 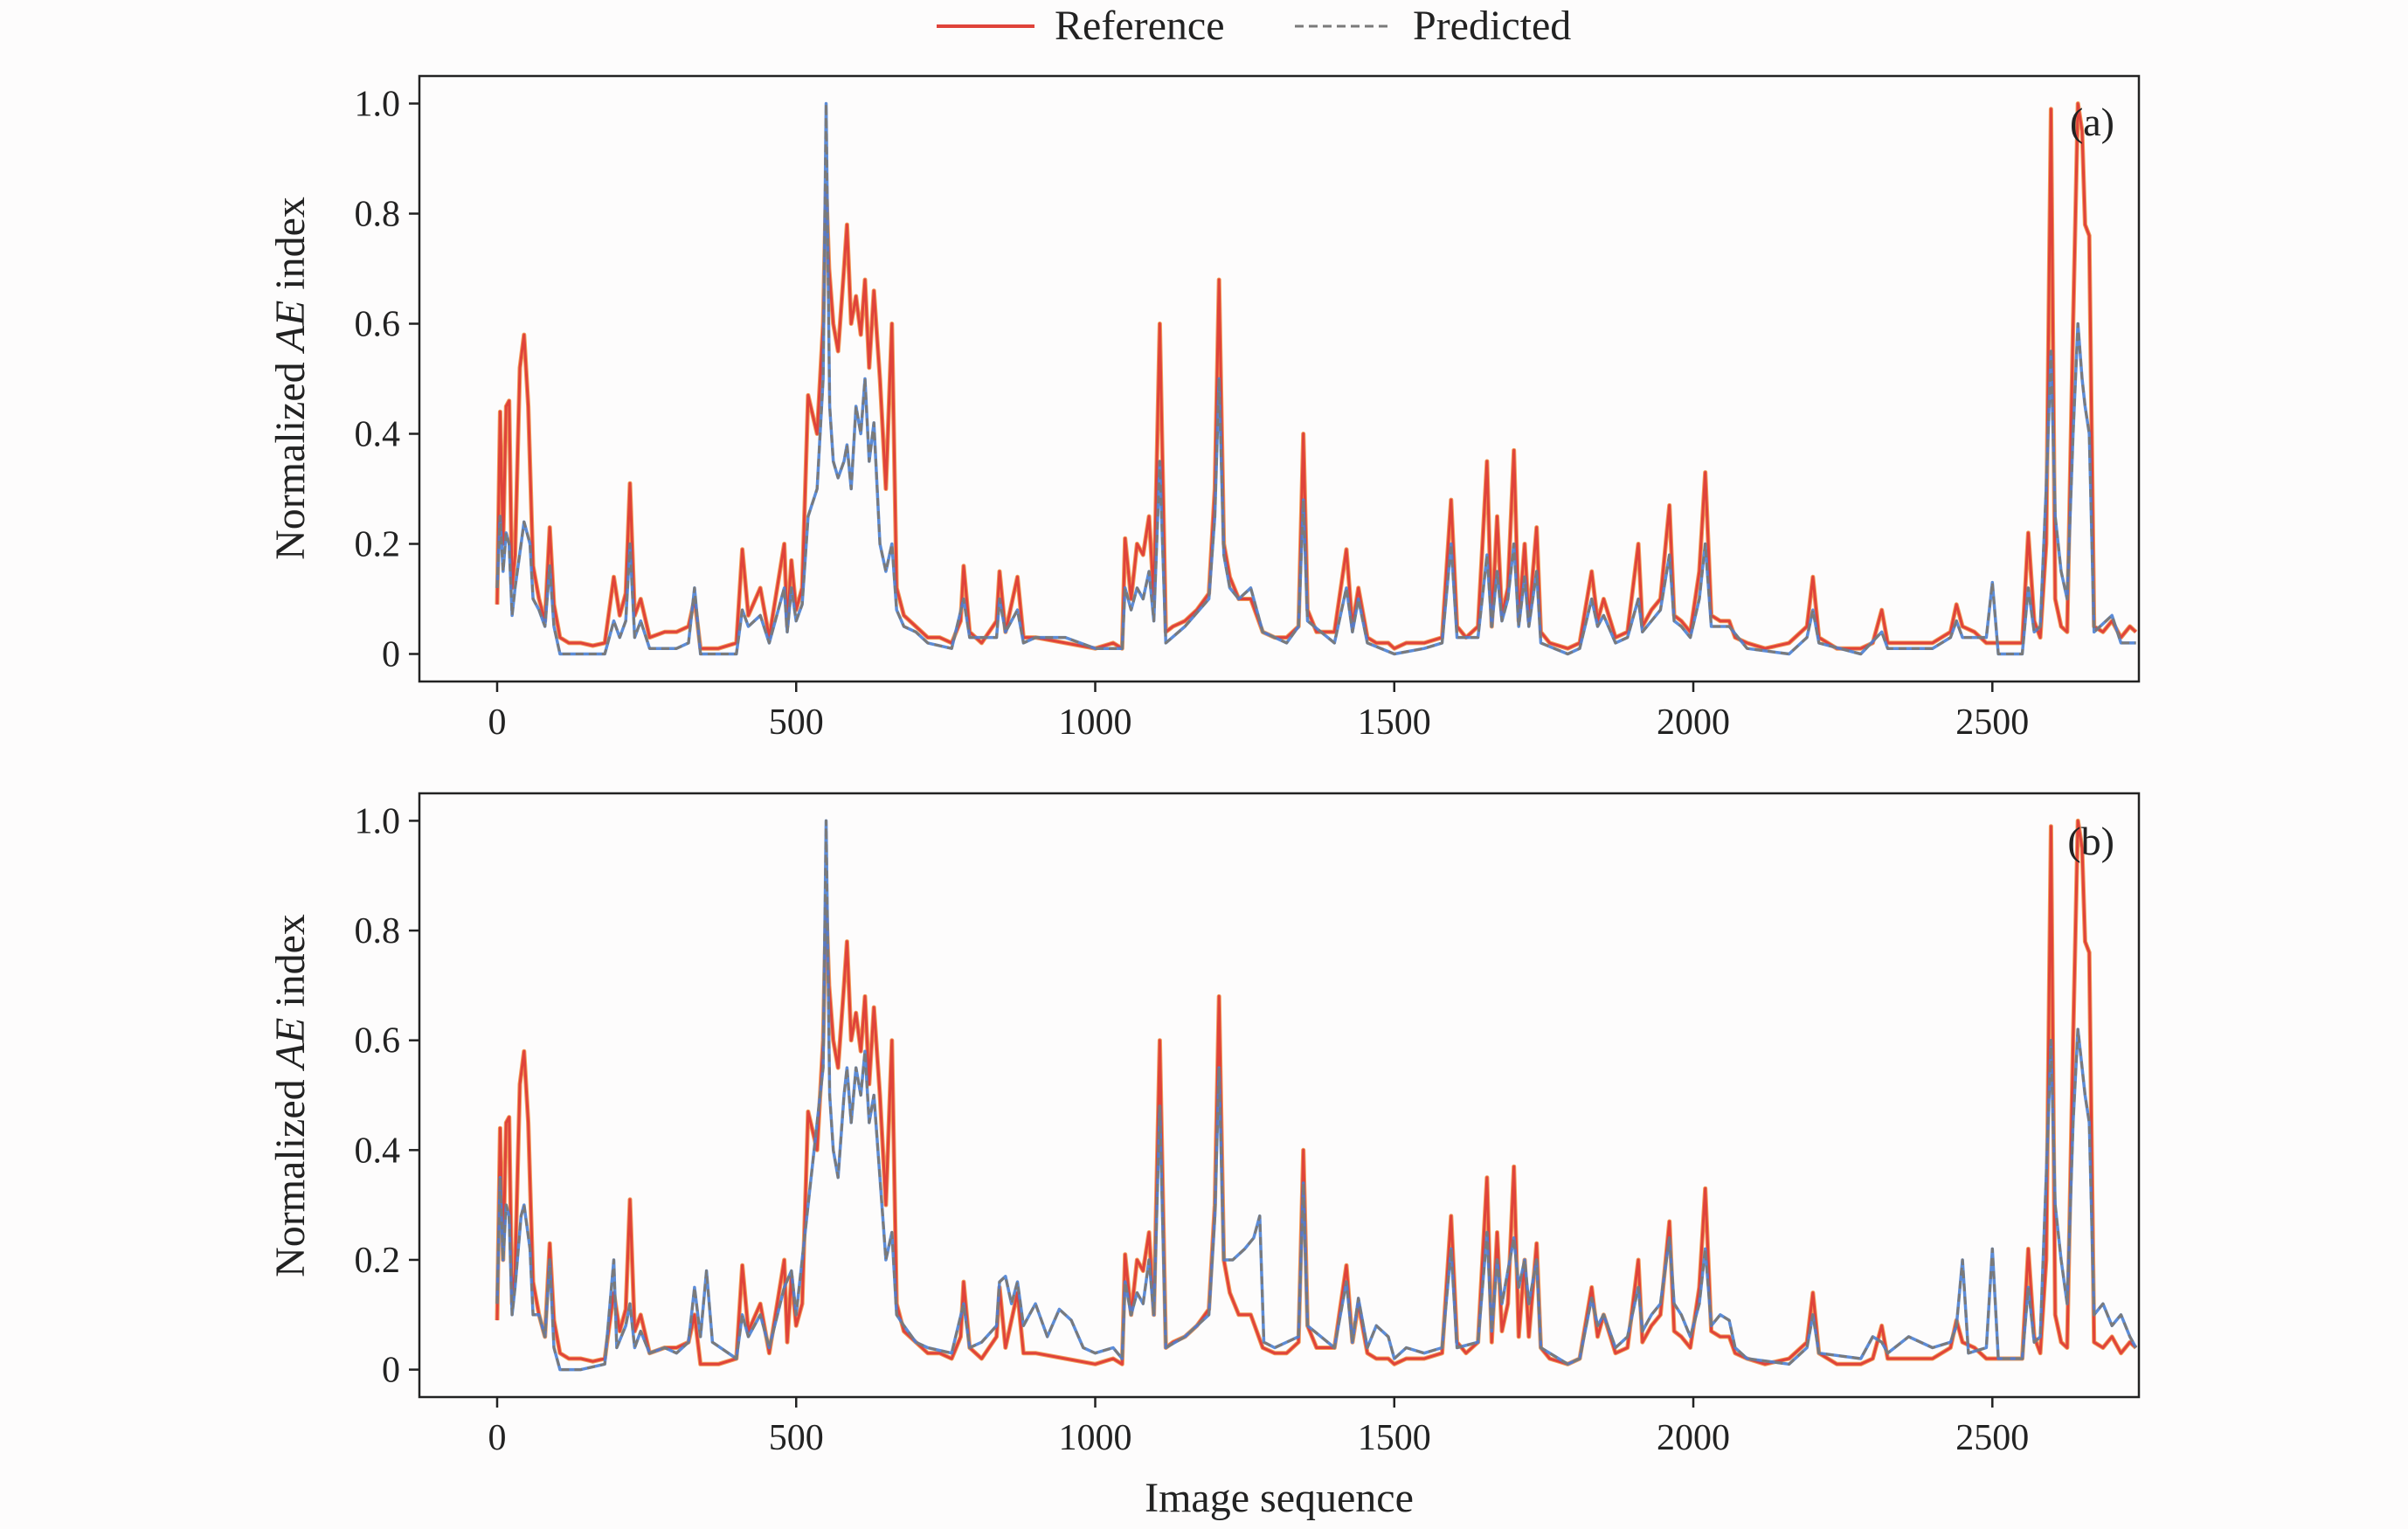 I want to click on panel-b-ylabel-suffix: index, so click(x=290, y=966).